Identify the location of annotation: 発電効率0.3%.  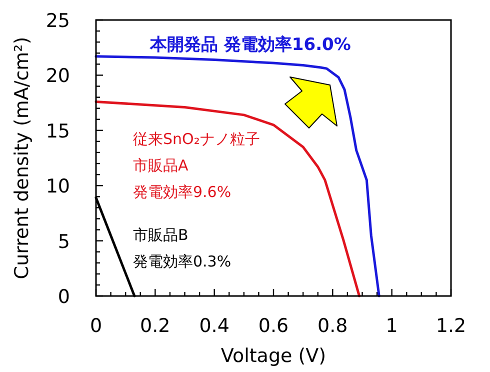
(182, 261).